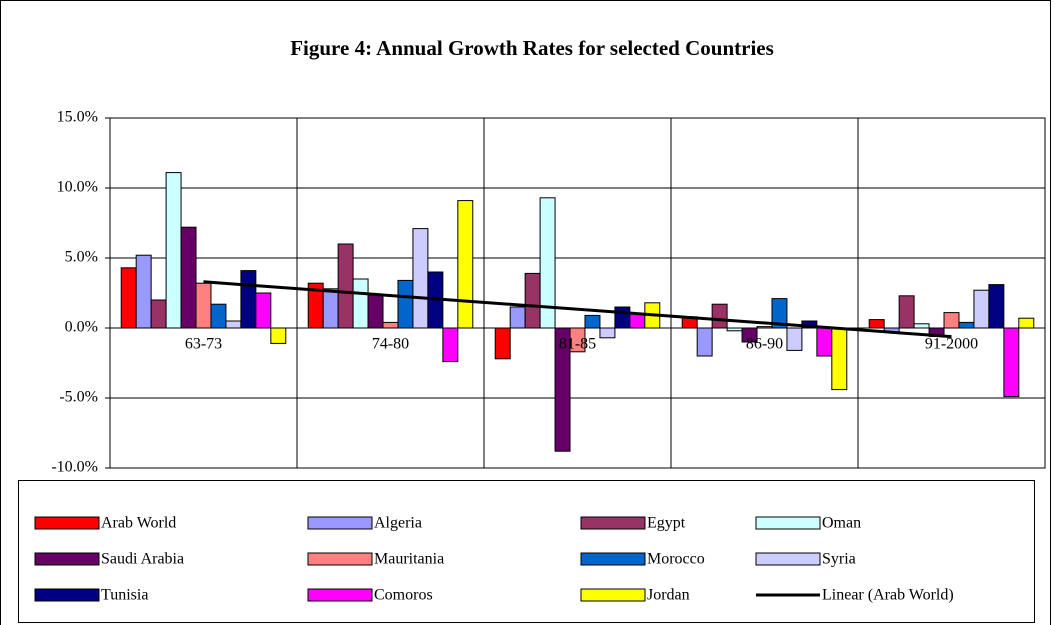 The width and height of the screenshot is (1055, 625). I want to click on legend-label: Saudi Arabia, so click(142, 559).